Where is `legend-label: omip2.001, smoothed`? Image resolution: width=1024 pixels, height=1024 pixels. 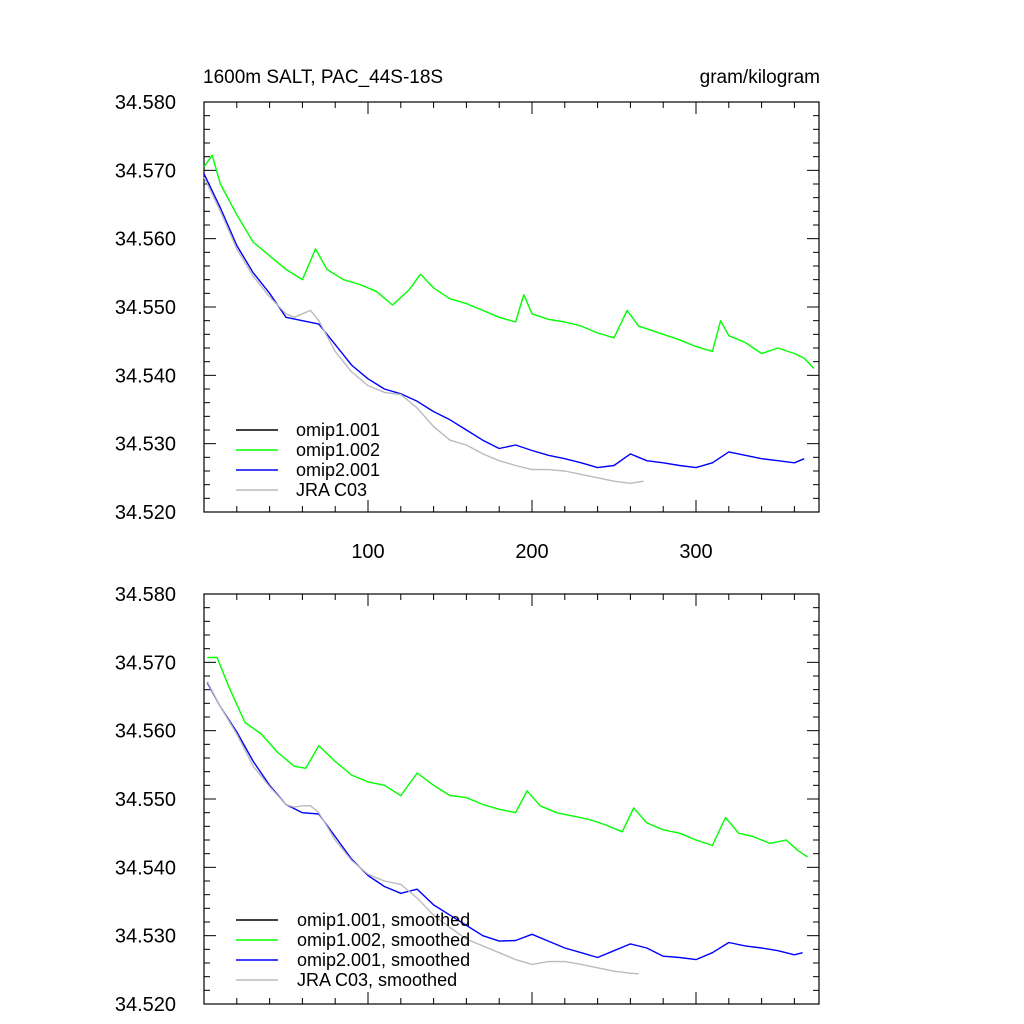 legend-label: omip2.001, smoothed is located at coordinates (383, 960).